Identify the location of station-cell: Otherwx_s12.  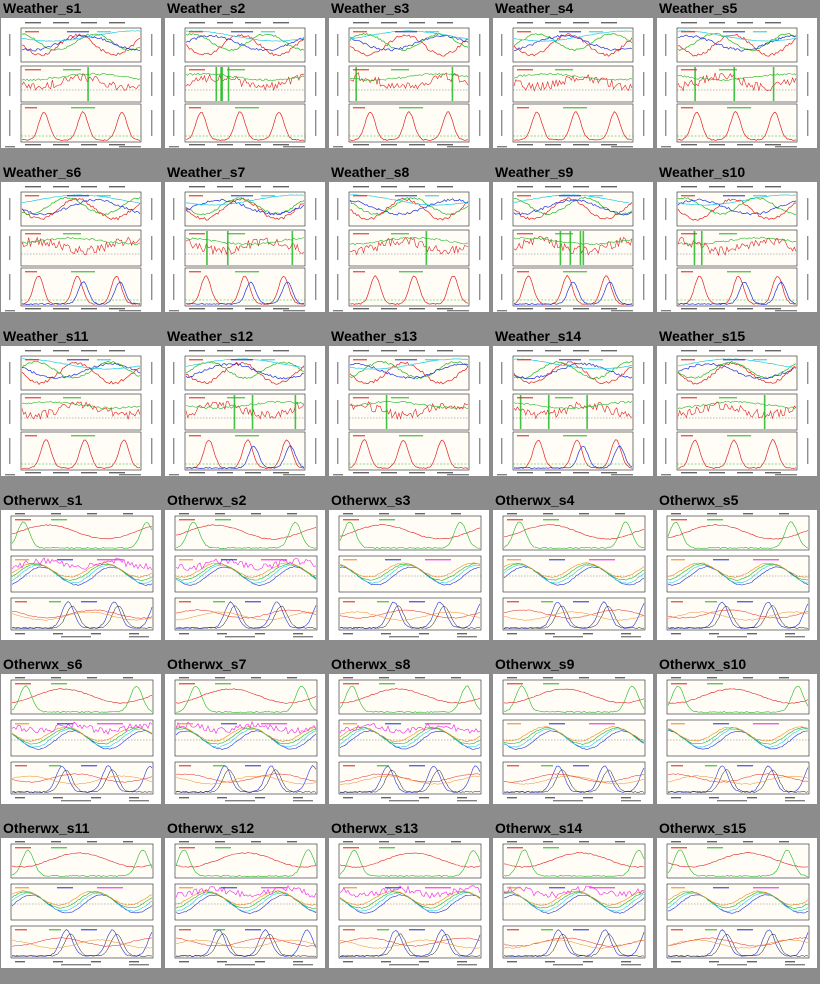
(246, 902).